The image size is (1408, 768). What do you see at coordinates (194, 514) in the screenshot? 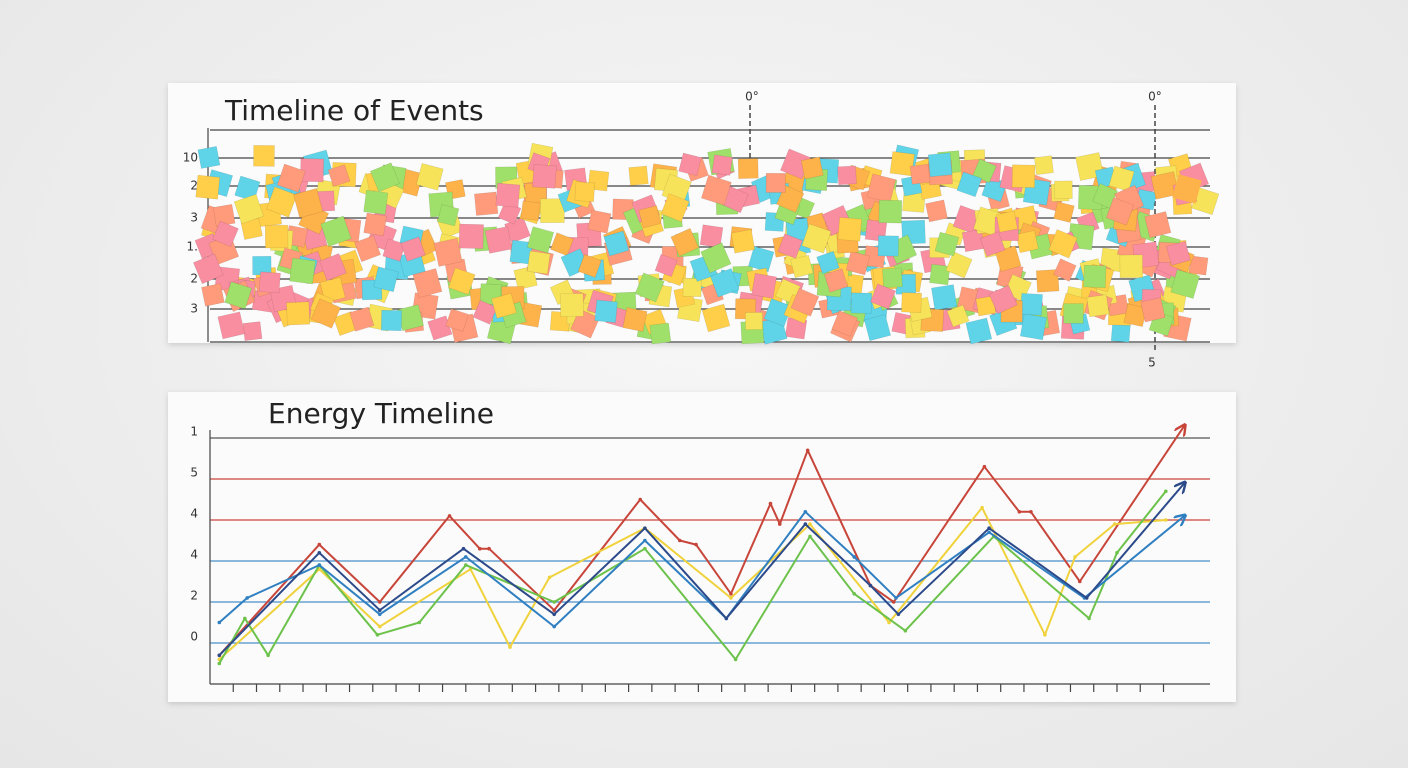
I see `y-tick-label: 4` at bounding box center [194, 514].